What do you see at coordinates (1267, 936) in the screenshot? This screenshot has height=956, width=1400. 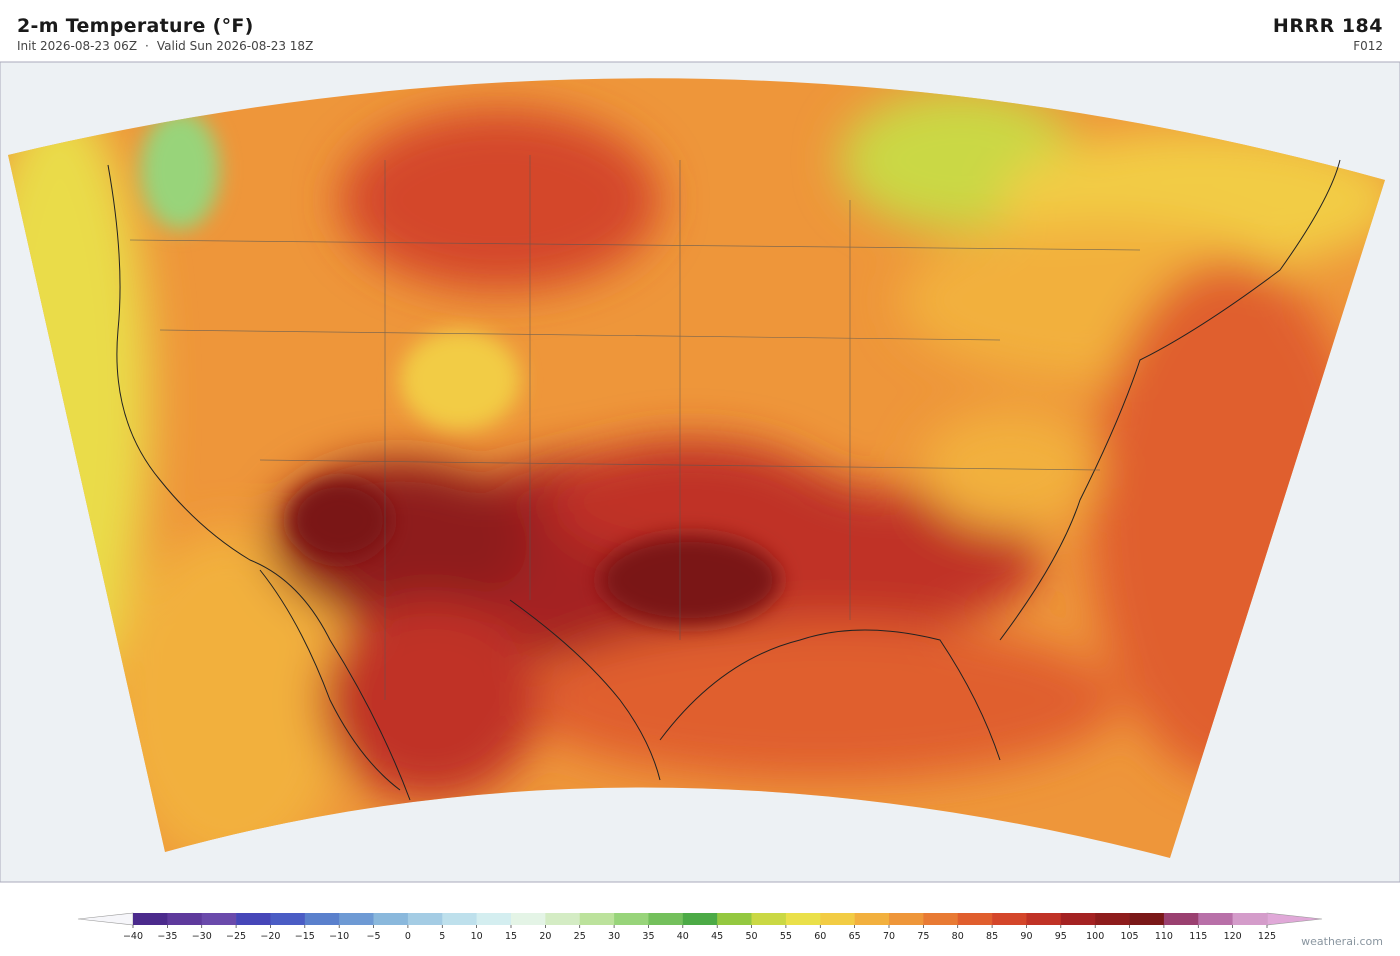 I see `colorbar-tick-label: 125` at bounding box center [1267, 936].